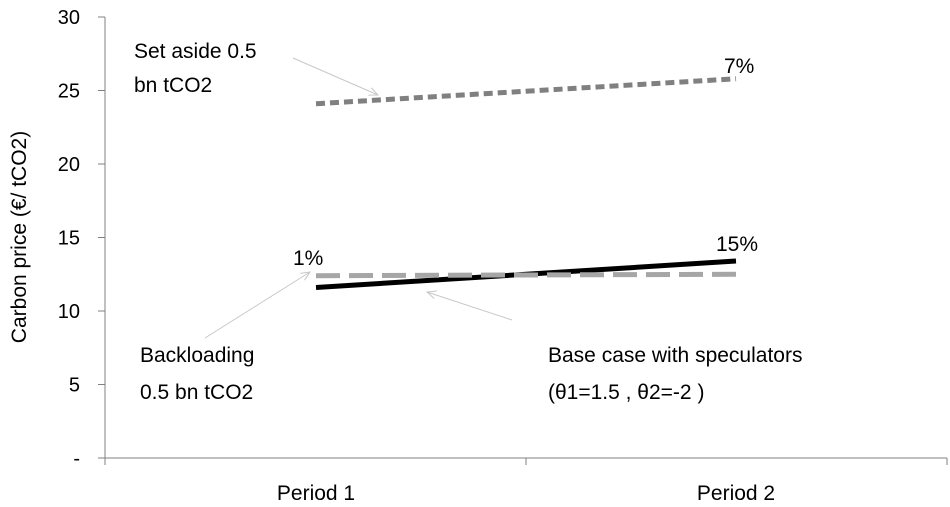 This screenshot has width=950, height=507. I want to click on annotation-set-aside: Set aside 0.5 bn tCO2, so click(198, 68).